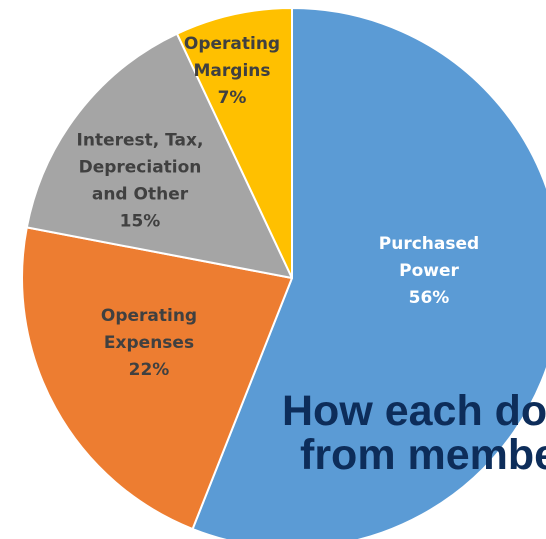  I want to click on slice-label-1-line-3: 56%, so click(429, 298).